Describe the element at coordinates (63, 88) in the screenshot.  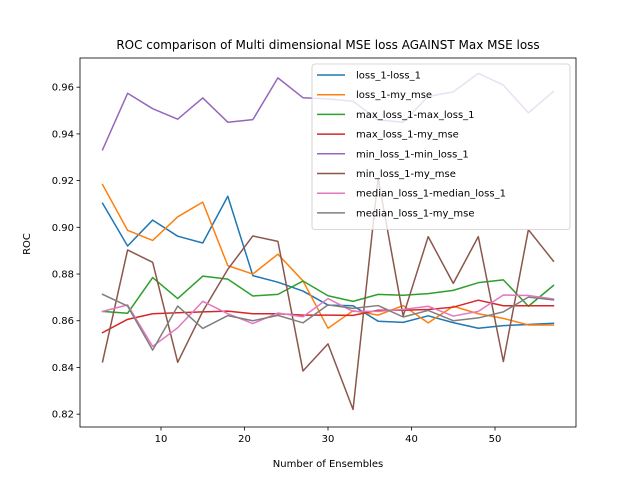
I see `y-tick-label: 0.96` at that location.